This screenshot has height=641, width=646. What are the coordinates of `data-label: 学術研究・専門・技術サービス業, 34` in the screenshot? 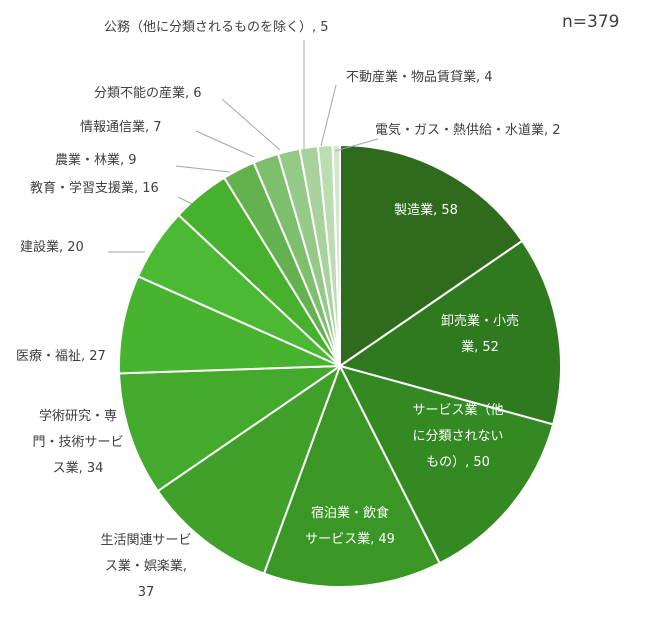 It's located at (77, 442).